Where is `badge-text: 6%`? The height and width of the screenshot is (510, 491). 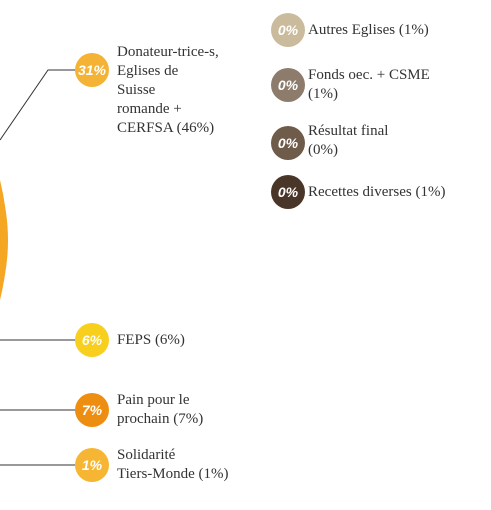 badge-text: 6% is located at coordinates (92, 340).